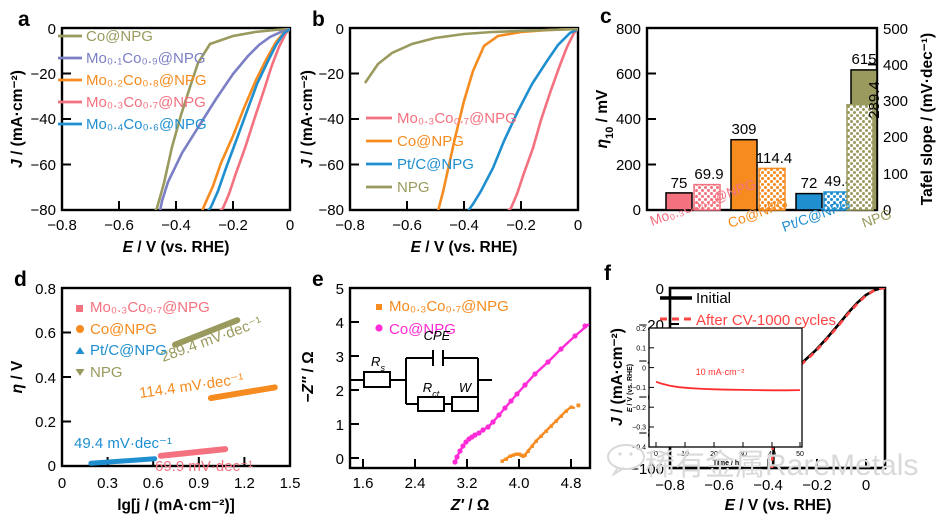 This screenshot has width=945, height=516. Describe the element at coordinates (318, 19) in the screenshot. I see `panel-b-label: b` at that location.